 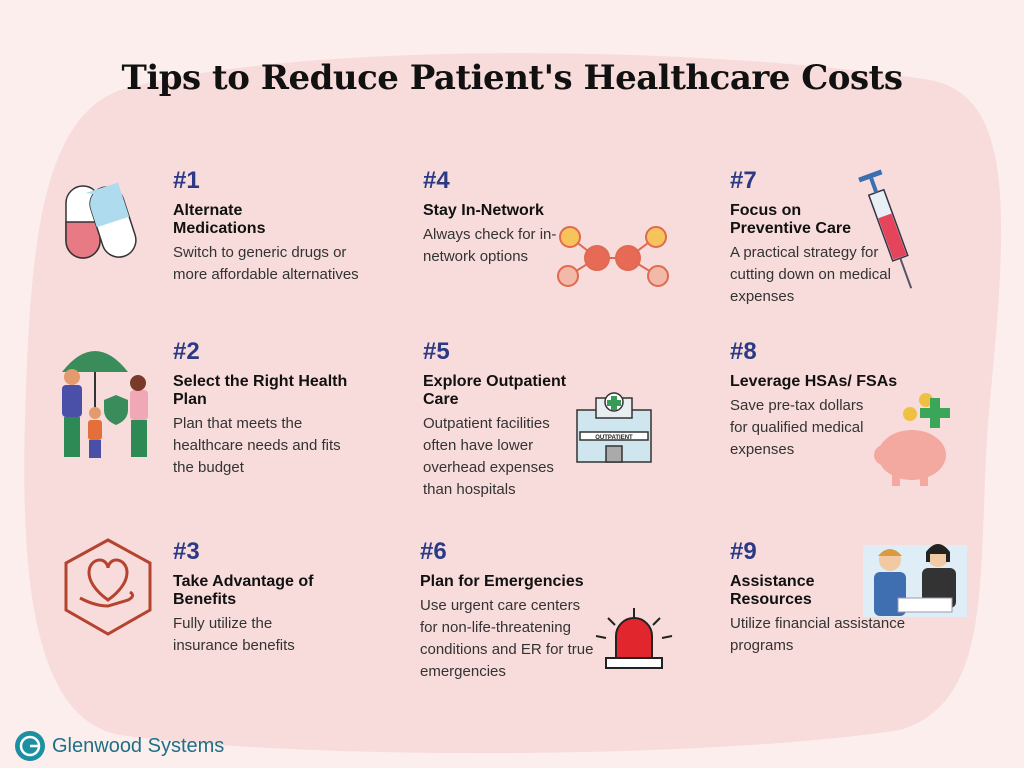 What do you see at coordinates (743, 180) in the screenshot?
I see `tip-number: #7` at bounding box center [743, 180].